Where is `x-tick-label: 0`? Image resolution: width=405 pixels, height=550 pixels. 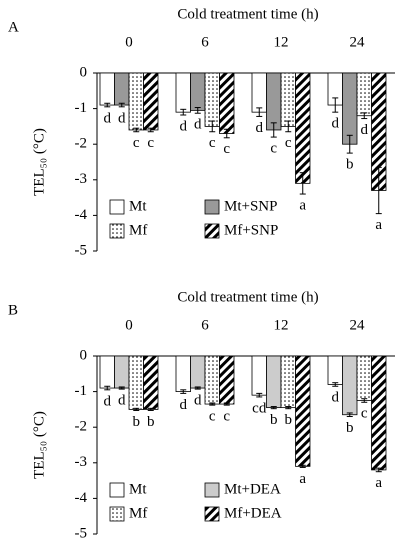 x-tick-label: 0 is located at coordinates (129, 325).